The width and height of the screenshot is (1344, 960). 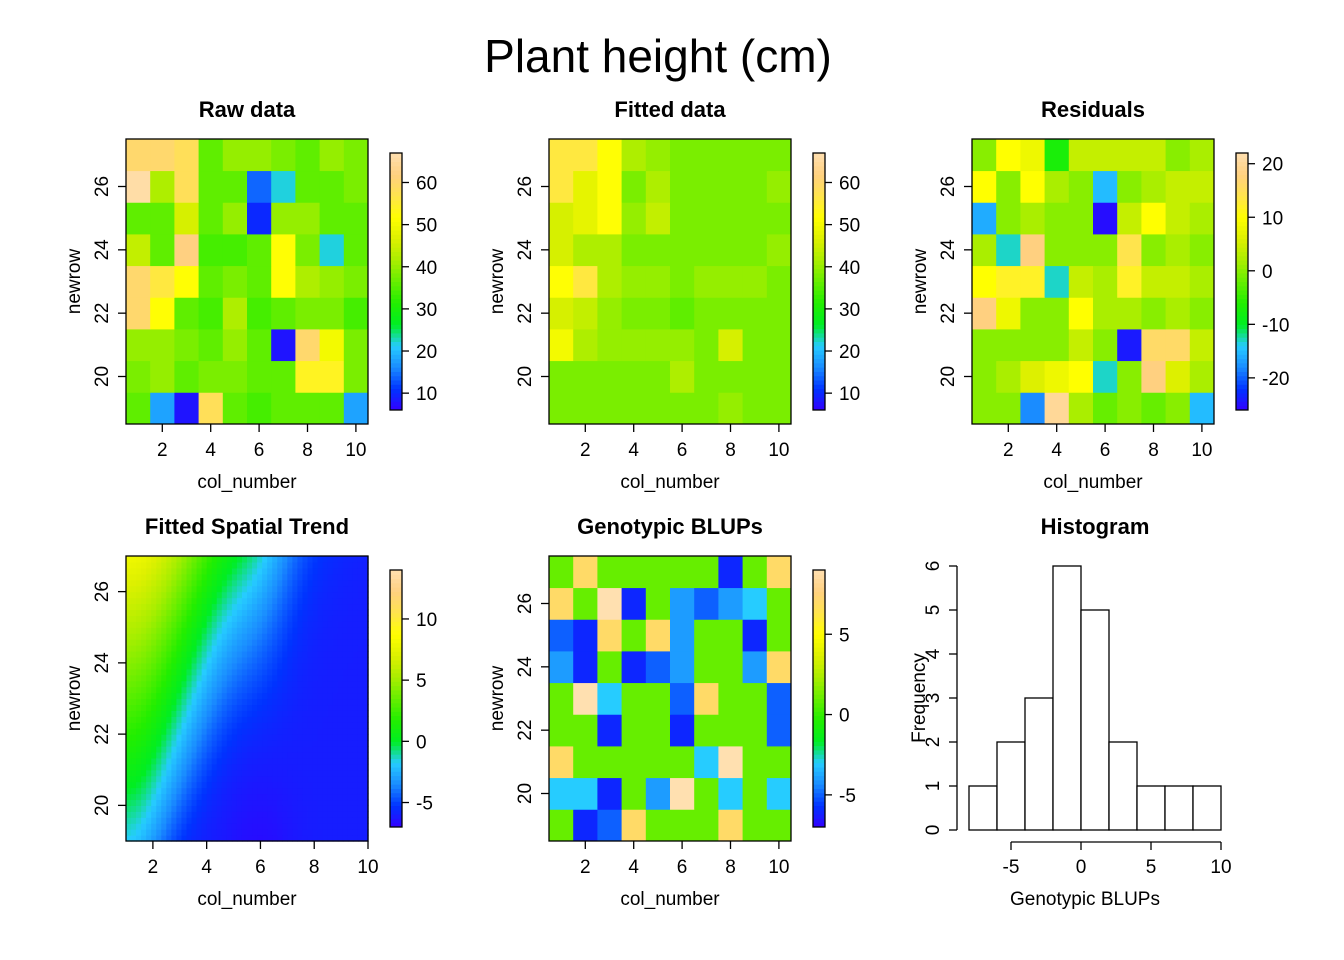 I want to click on x-axis: 2 4 6 8 10, so click(x=1107, y=442).